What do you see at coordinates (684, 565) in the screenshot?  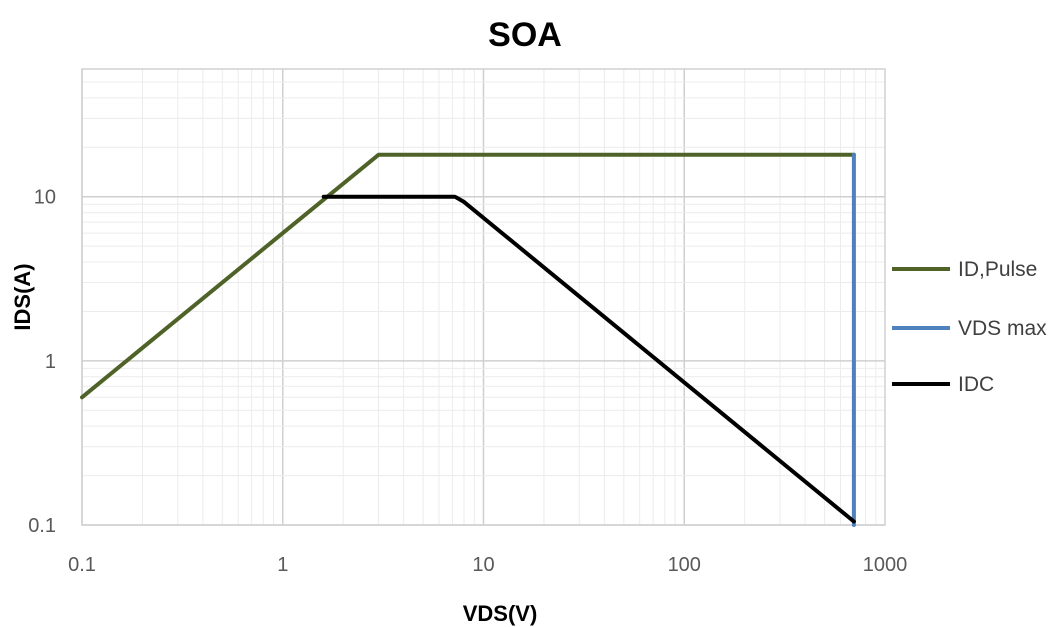 I see `x-tick-label: 100` at bounding box center [684, 565].